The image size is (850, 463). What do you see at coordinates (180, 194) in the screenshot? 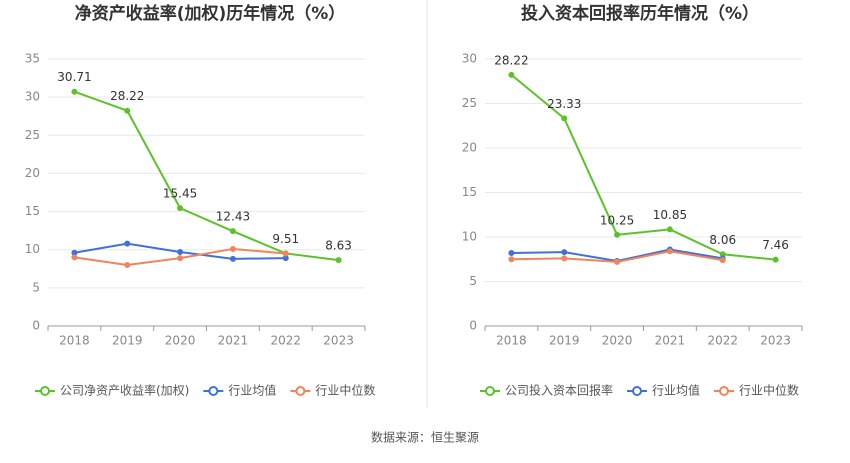
I see `data-label: 15.45` at bounding box center [180, 194].